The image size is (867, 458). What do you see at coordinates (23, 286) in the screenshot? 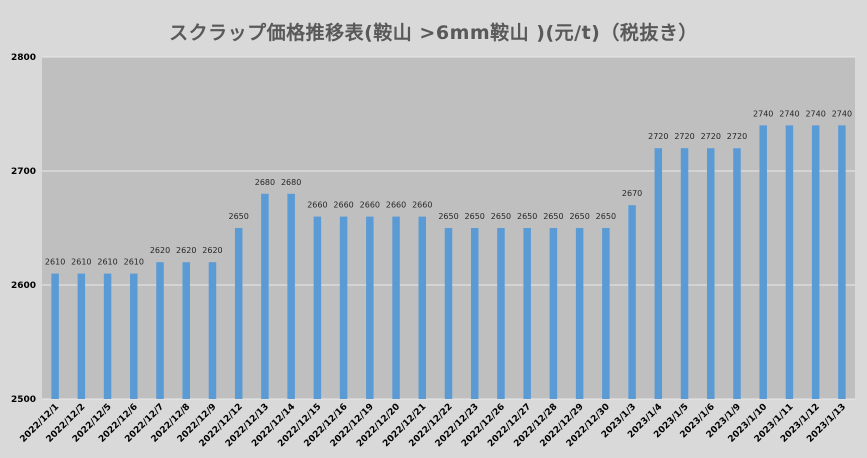
I see `y-tick-label: 2600` at bounding box center [23, 286].